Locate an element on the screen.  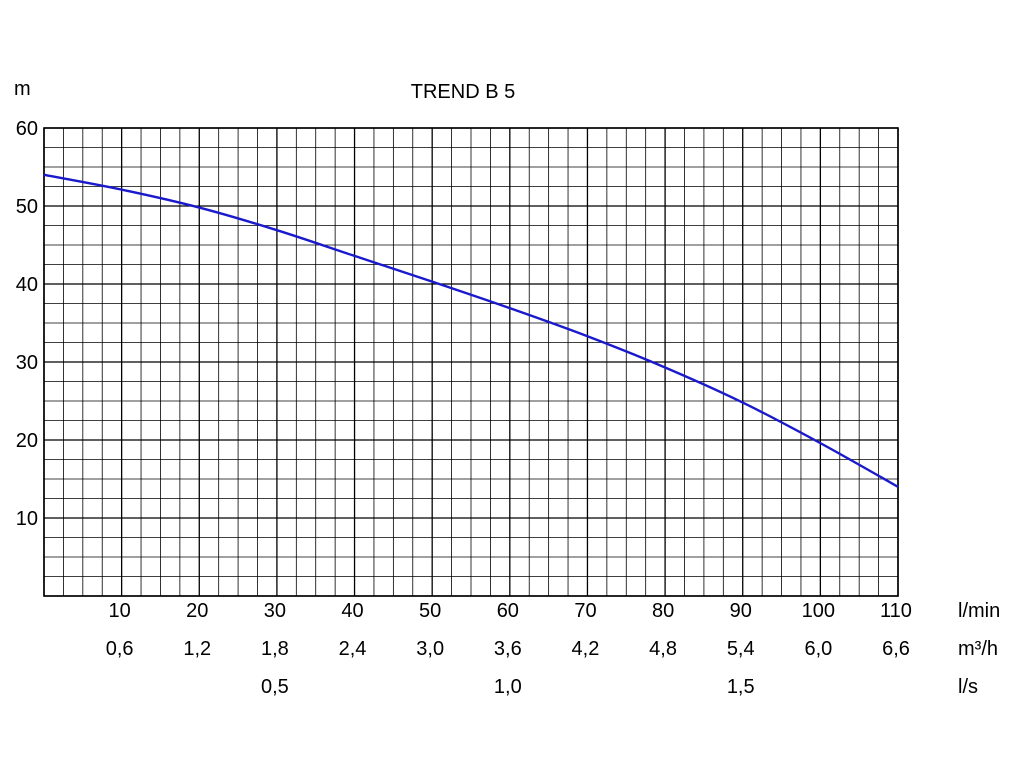
x-tick-label: 60 is located at coordinates (508, 611).